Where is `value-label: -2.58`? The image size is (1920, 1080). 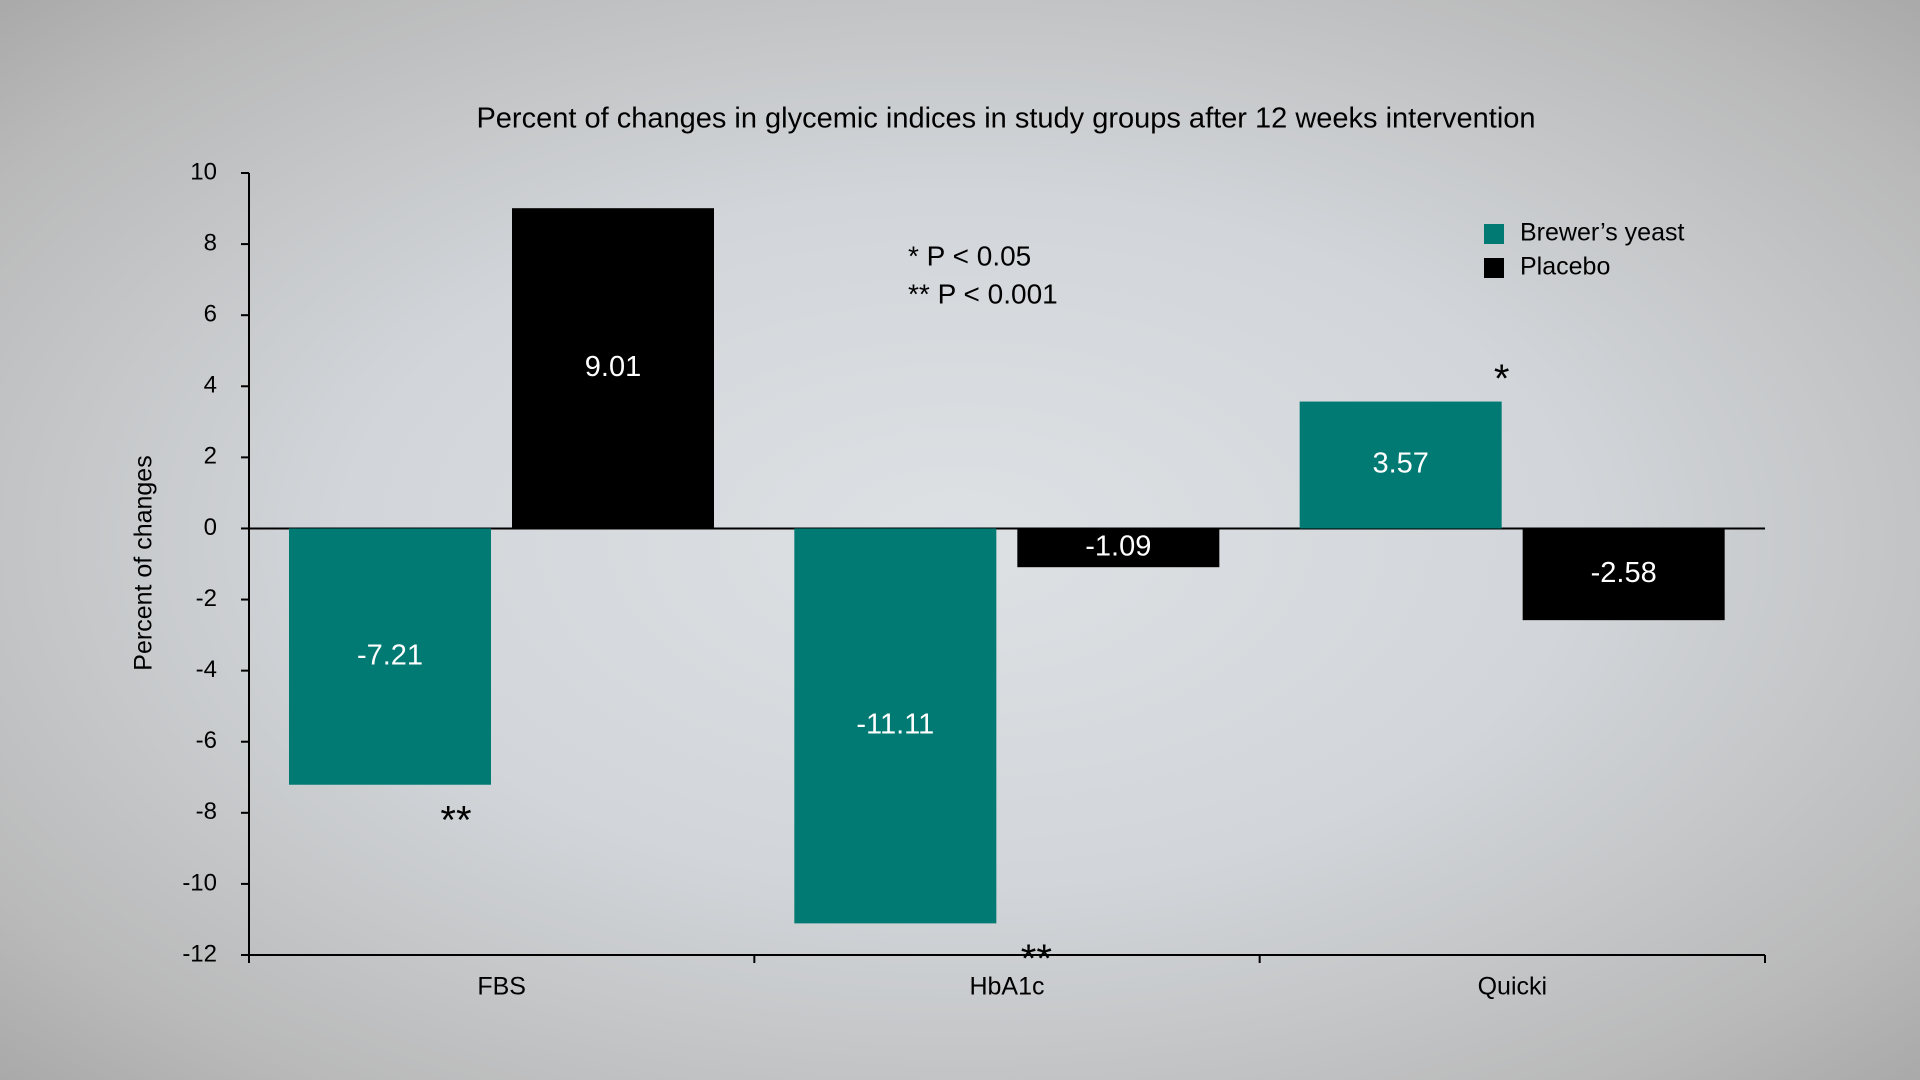
value-label: -2.58 is located at coordinates (1624, 573).